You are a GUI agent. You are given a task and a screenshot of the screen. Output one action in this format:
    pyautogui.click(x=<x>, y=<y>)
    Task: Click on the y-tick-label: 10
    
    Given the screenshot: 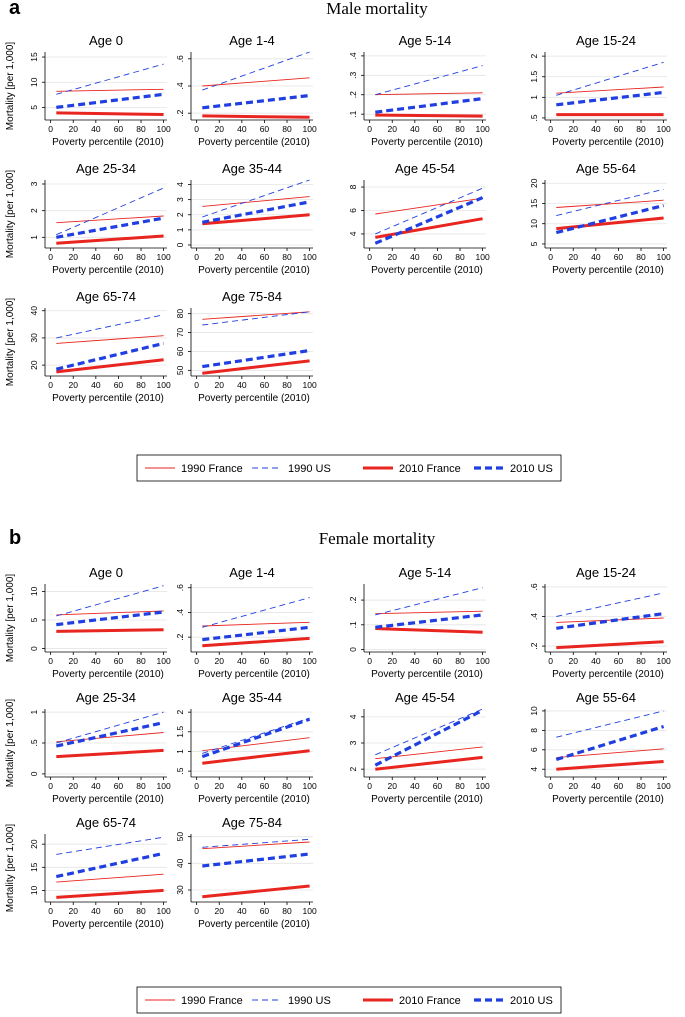 What is the action you would take?
    pyautogui.click(x=534, y=224)
    